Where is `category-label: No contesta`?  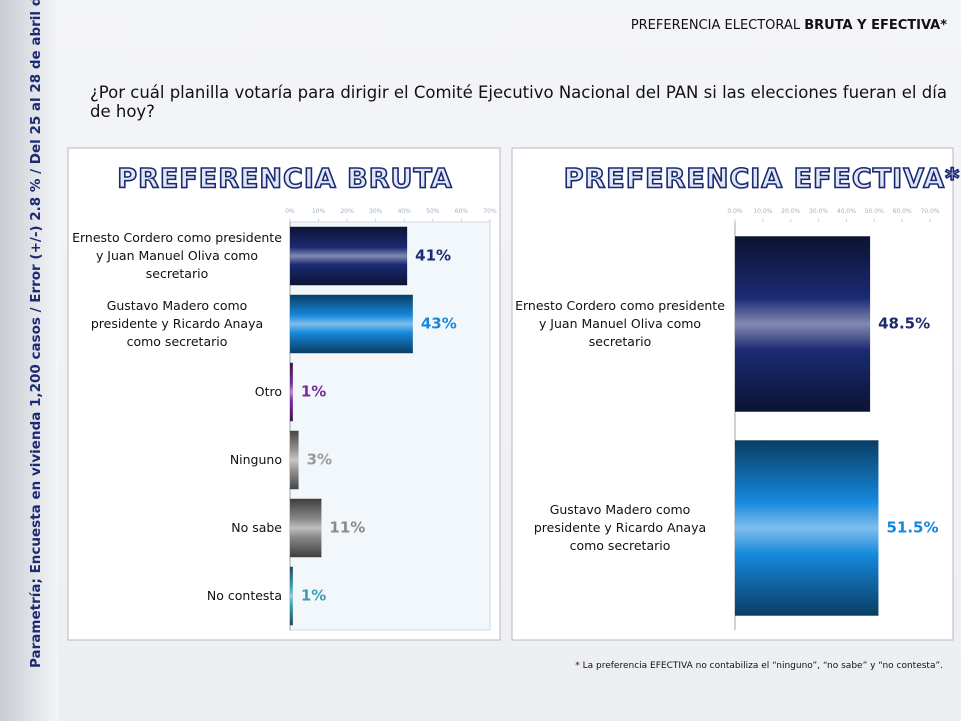 category-label: No contesta is located at coordinates (244, 595).